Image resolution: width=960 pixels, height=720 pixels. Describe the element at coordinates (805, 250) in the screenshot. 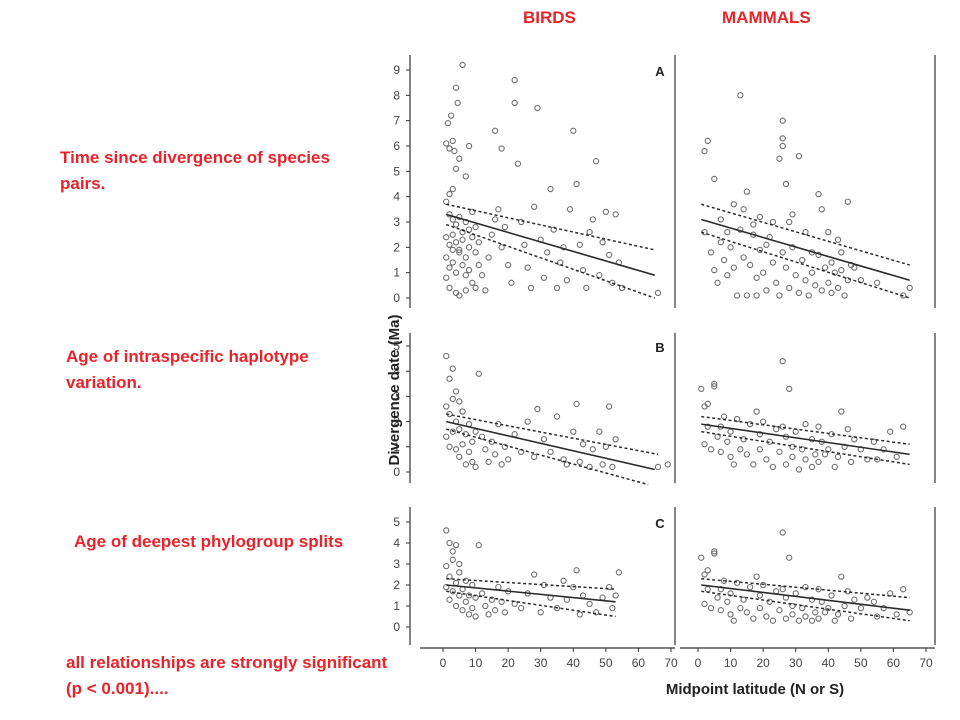

I see `mammals-regression-line` at that location.